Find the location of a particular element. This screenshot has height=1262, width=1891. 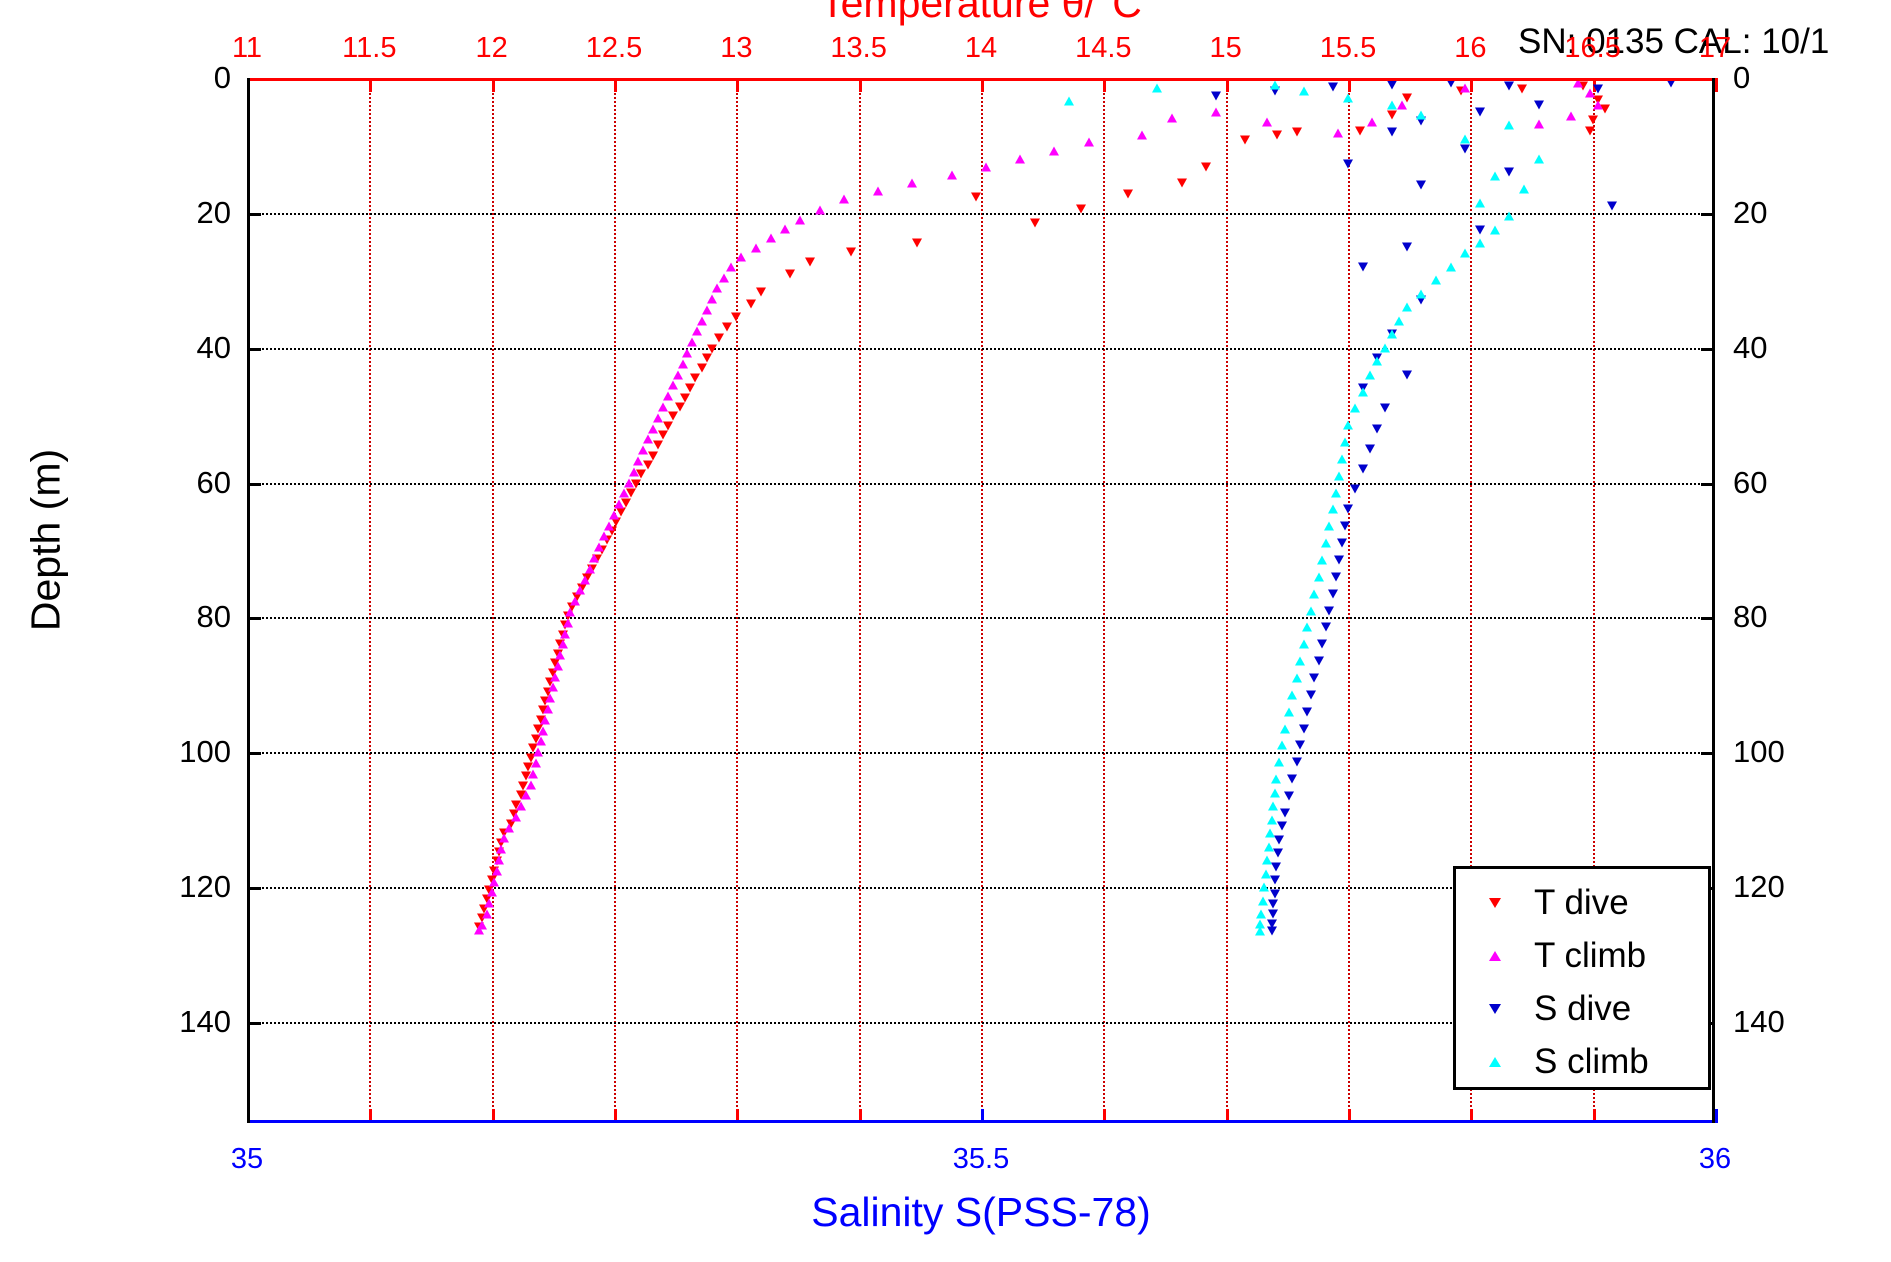

legend-label: T dive is located at coordinates (1581, 902).